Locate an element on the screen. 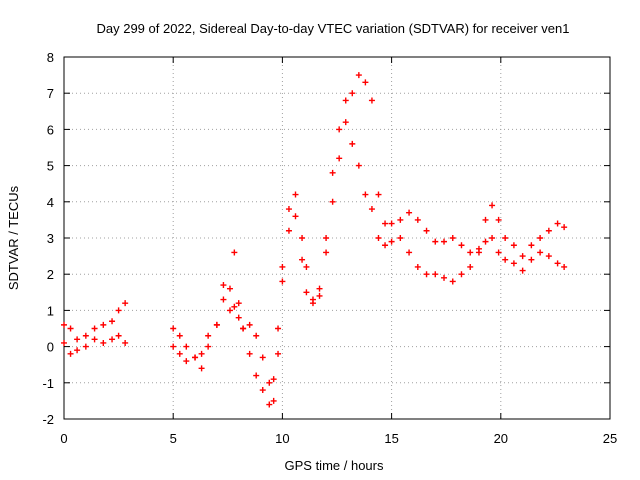 This screenshot has height=480, width=640. x-tick-label: 20 is located at coordinates (501, 438).